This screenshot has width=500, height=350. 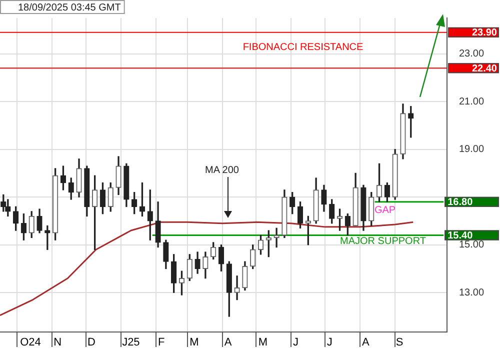 I want to click on ref-line-label: 22.40, so click(x=485, y=68).